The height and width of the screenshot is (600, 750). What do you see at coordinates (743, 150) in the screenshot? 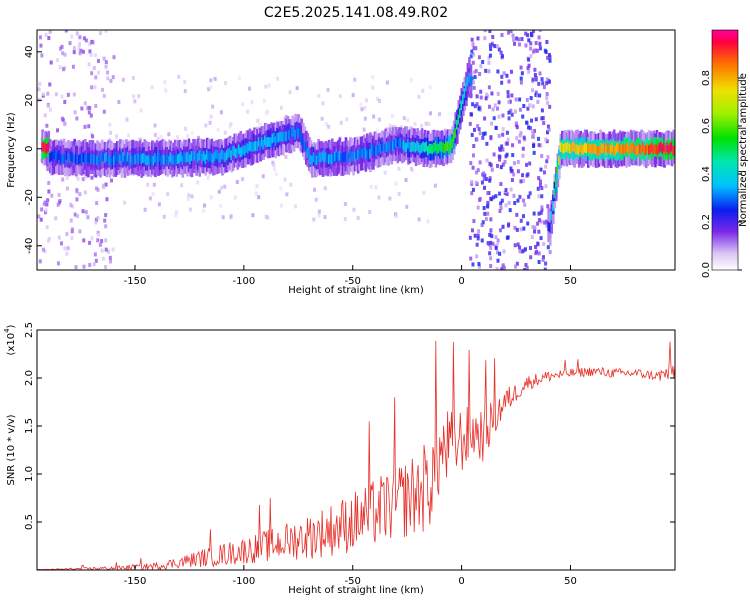
I see `colorbar-label: Normalized spectral amplitude` at bounding box center [743, 150].